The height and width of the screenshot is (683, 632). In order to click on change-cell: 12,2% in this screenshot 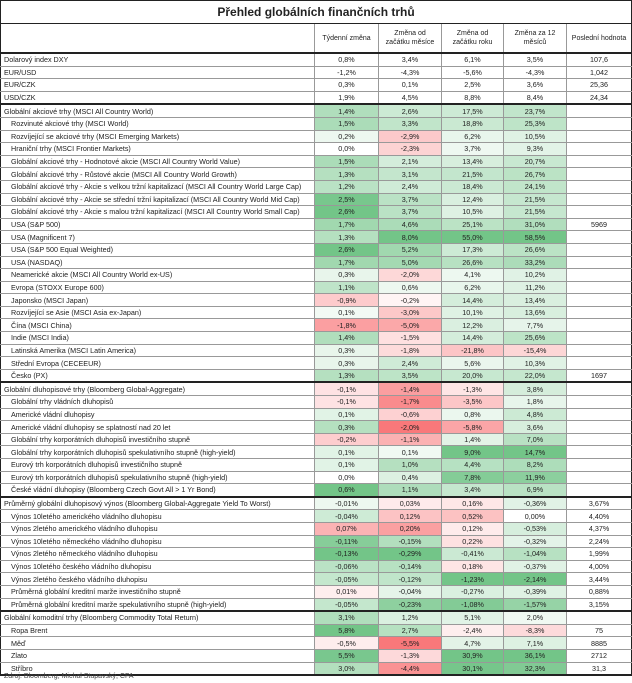, I will do `click(472, 325)`.